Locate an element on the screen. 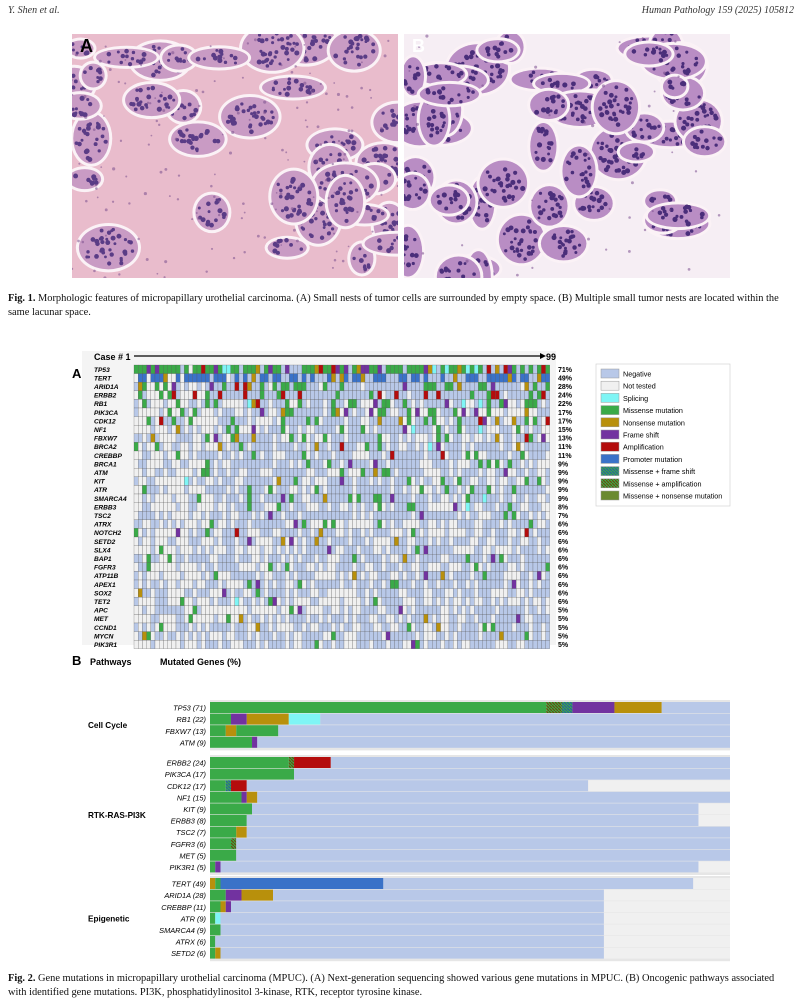  tumor-nest is located at coordinates (579, 171).